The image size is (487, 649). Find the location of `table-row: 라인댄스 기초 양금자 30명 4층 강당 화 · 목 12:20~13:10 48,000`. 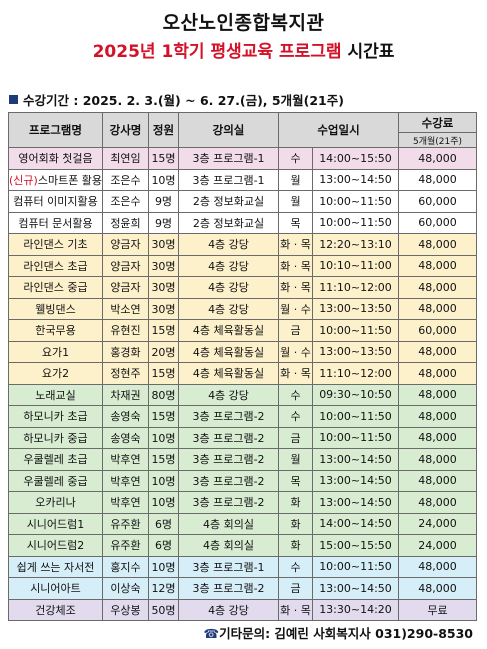

table-row: 라인댄스 기초 양금자 30명 4층 강당 화 · 목 12:20~13:10 48,000 is located at coordinates (243, 244).